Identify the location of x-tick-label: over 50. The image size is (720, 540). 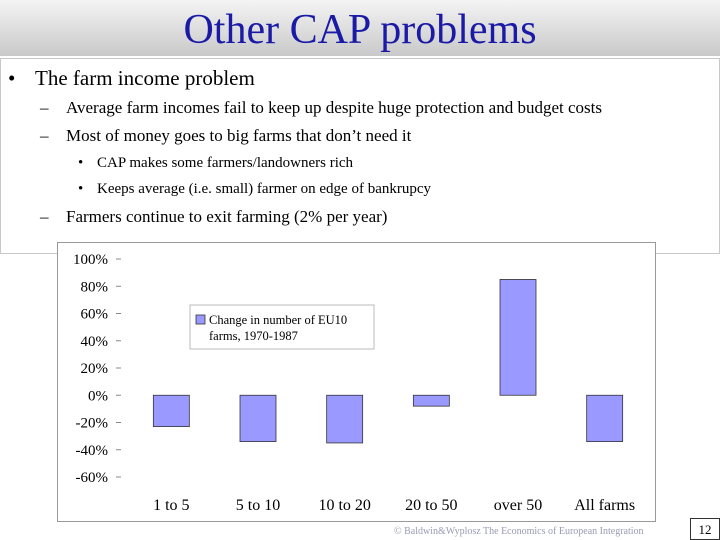
(518, 505).